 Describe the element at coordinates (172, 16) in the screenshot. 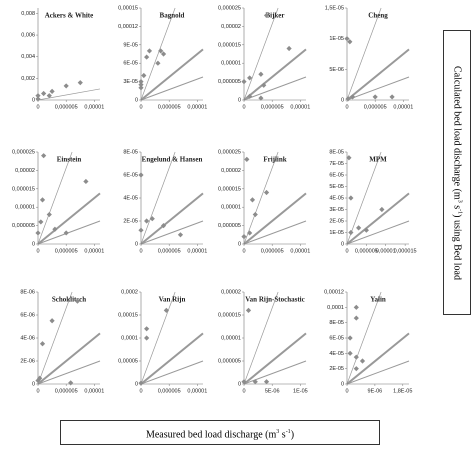

I see `chart-title: Bagnold` at that location.